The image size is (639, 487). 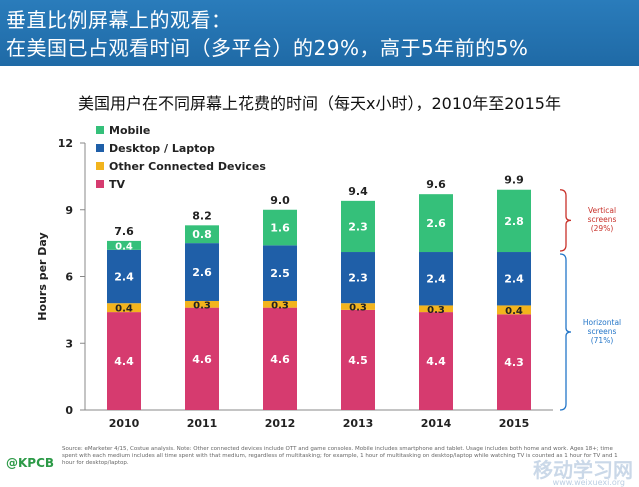 I want to click on bar-value-label: 4.5, so click(x=358, y=360).